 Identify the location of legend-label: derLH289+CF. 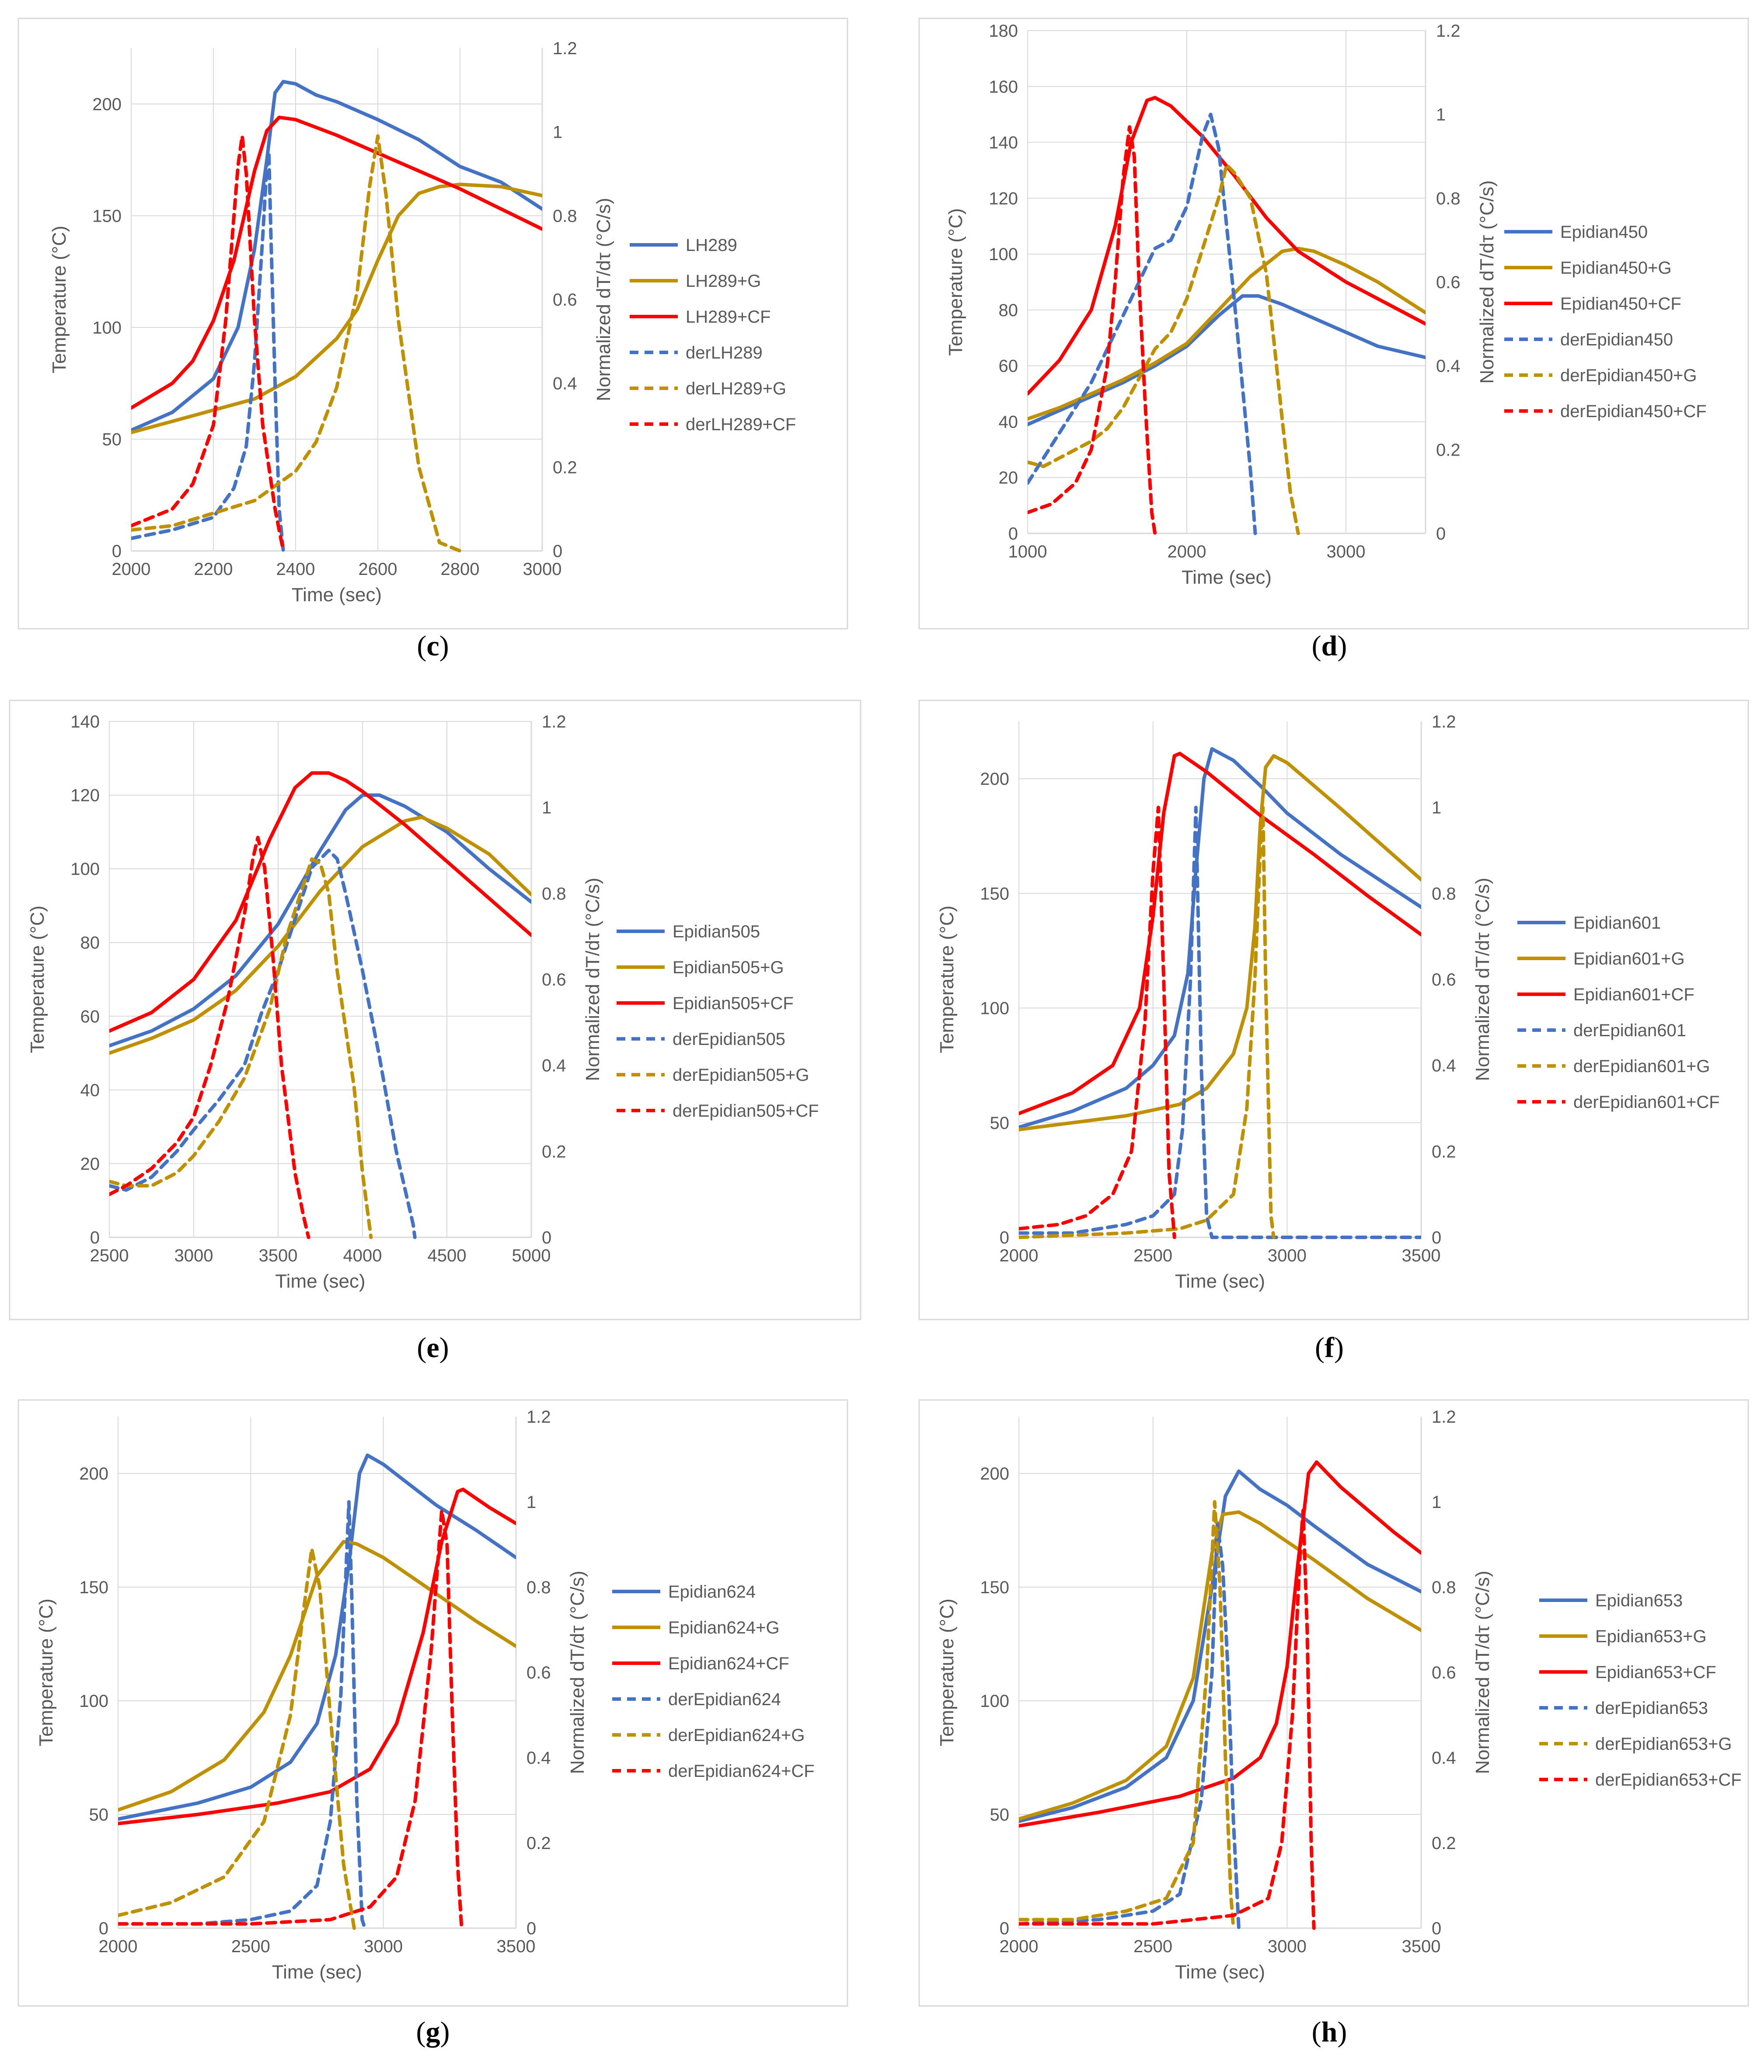
(741, 425).